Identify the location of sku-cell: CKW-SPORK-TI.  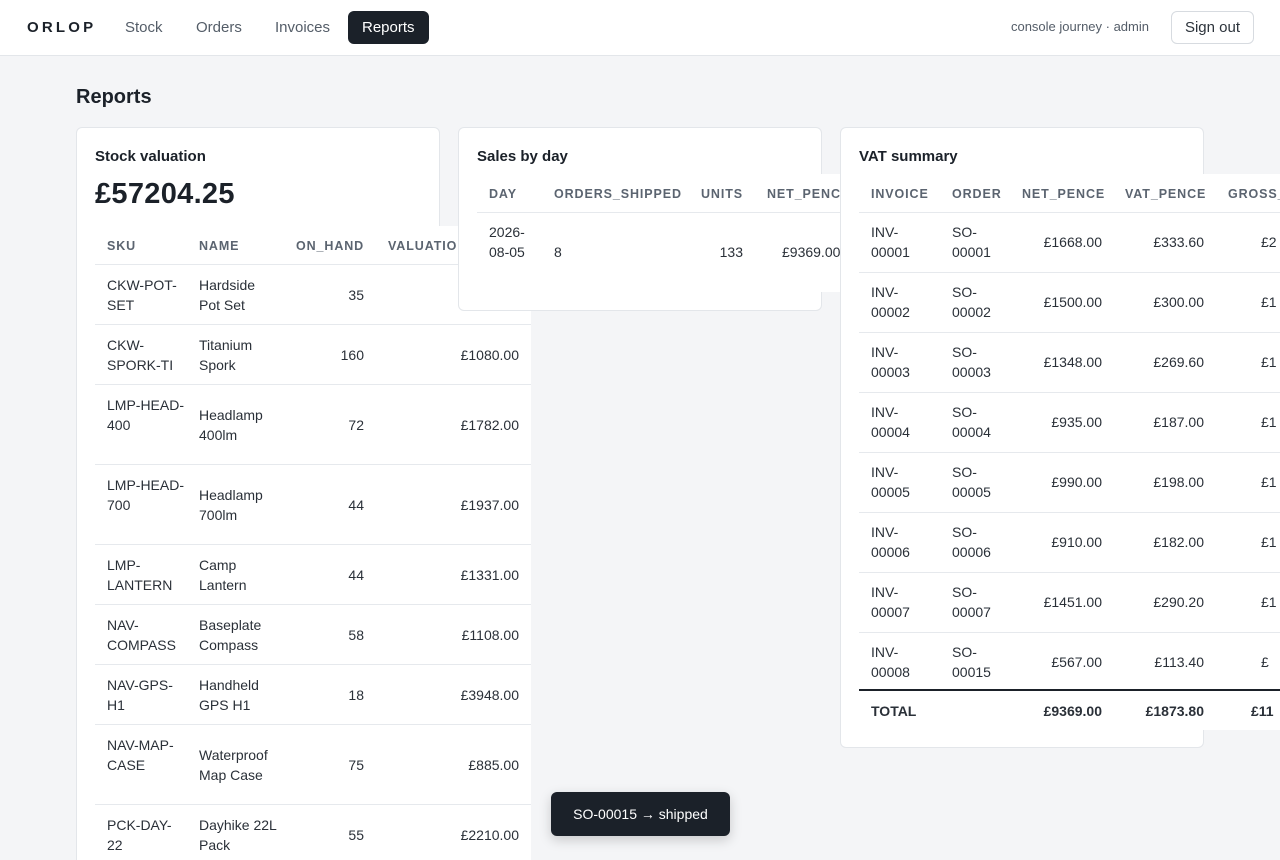
(140, 355).